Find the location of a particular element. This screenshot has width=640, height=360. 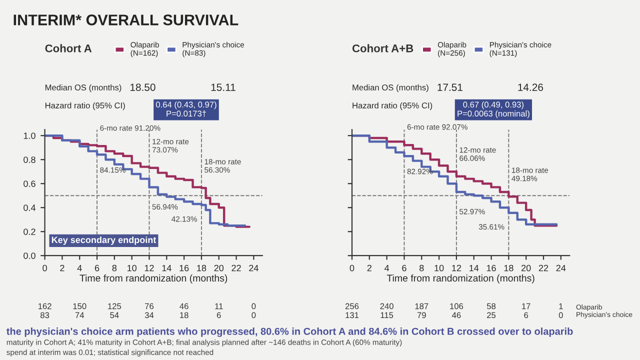

text: 76 34 is located at coordinates (149, 310).